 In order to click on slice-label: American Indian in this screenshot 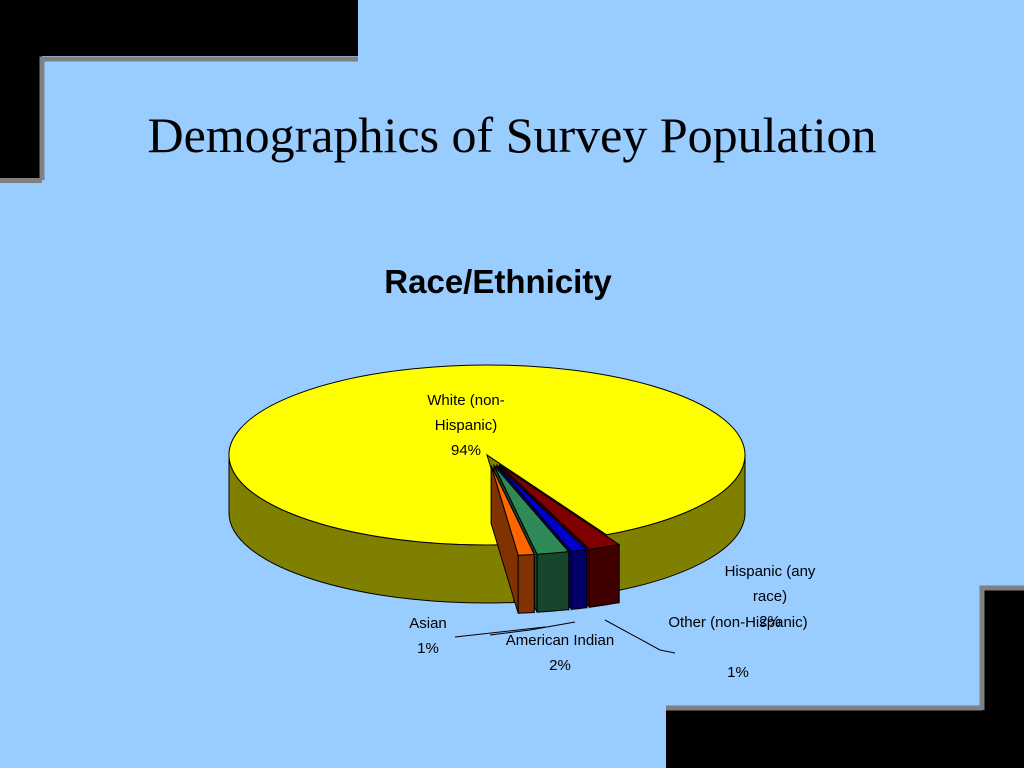, I will do `click(560, 640)`.